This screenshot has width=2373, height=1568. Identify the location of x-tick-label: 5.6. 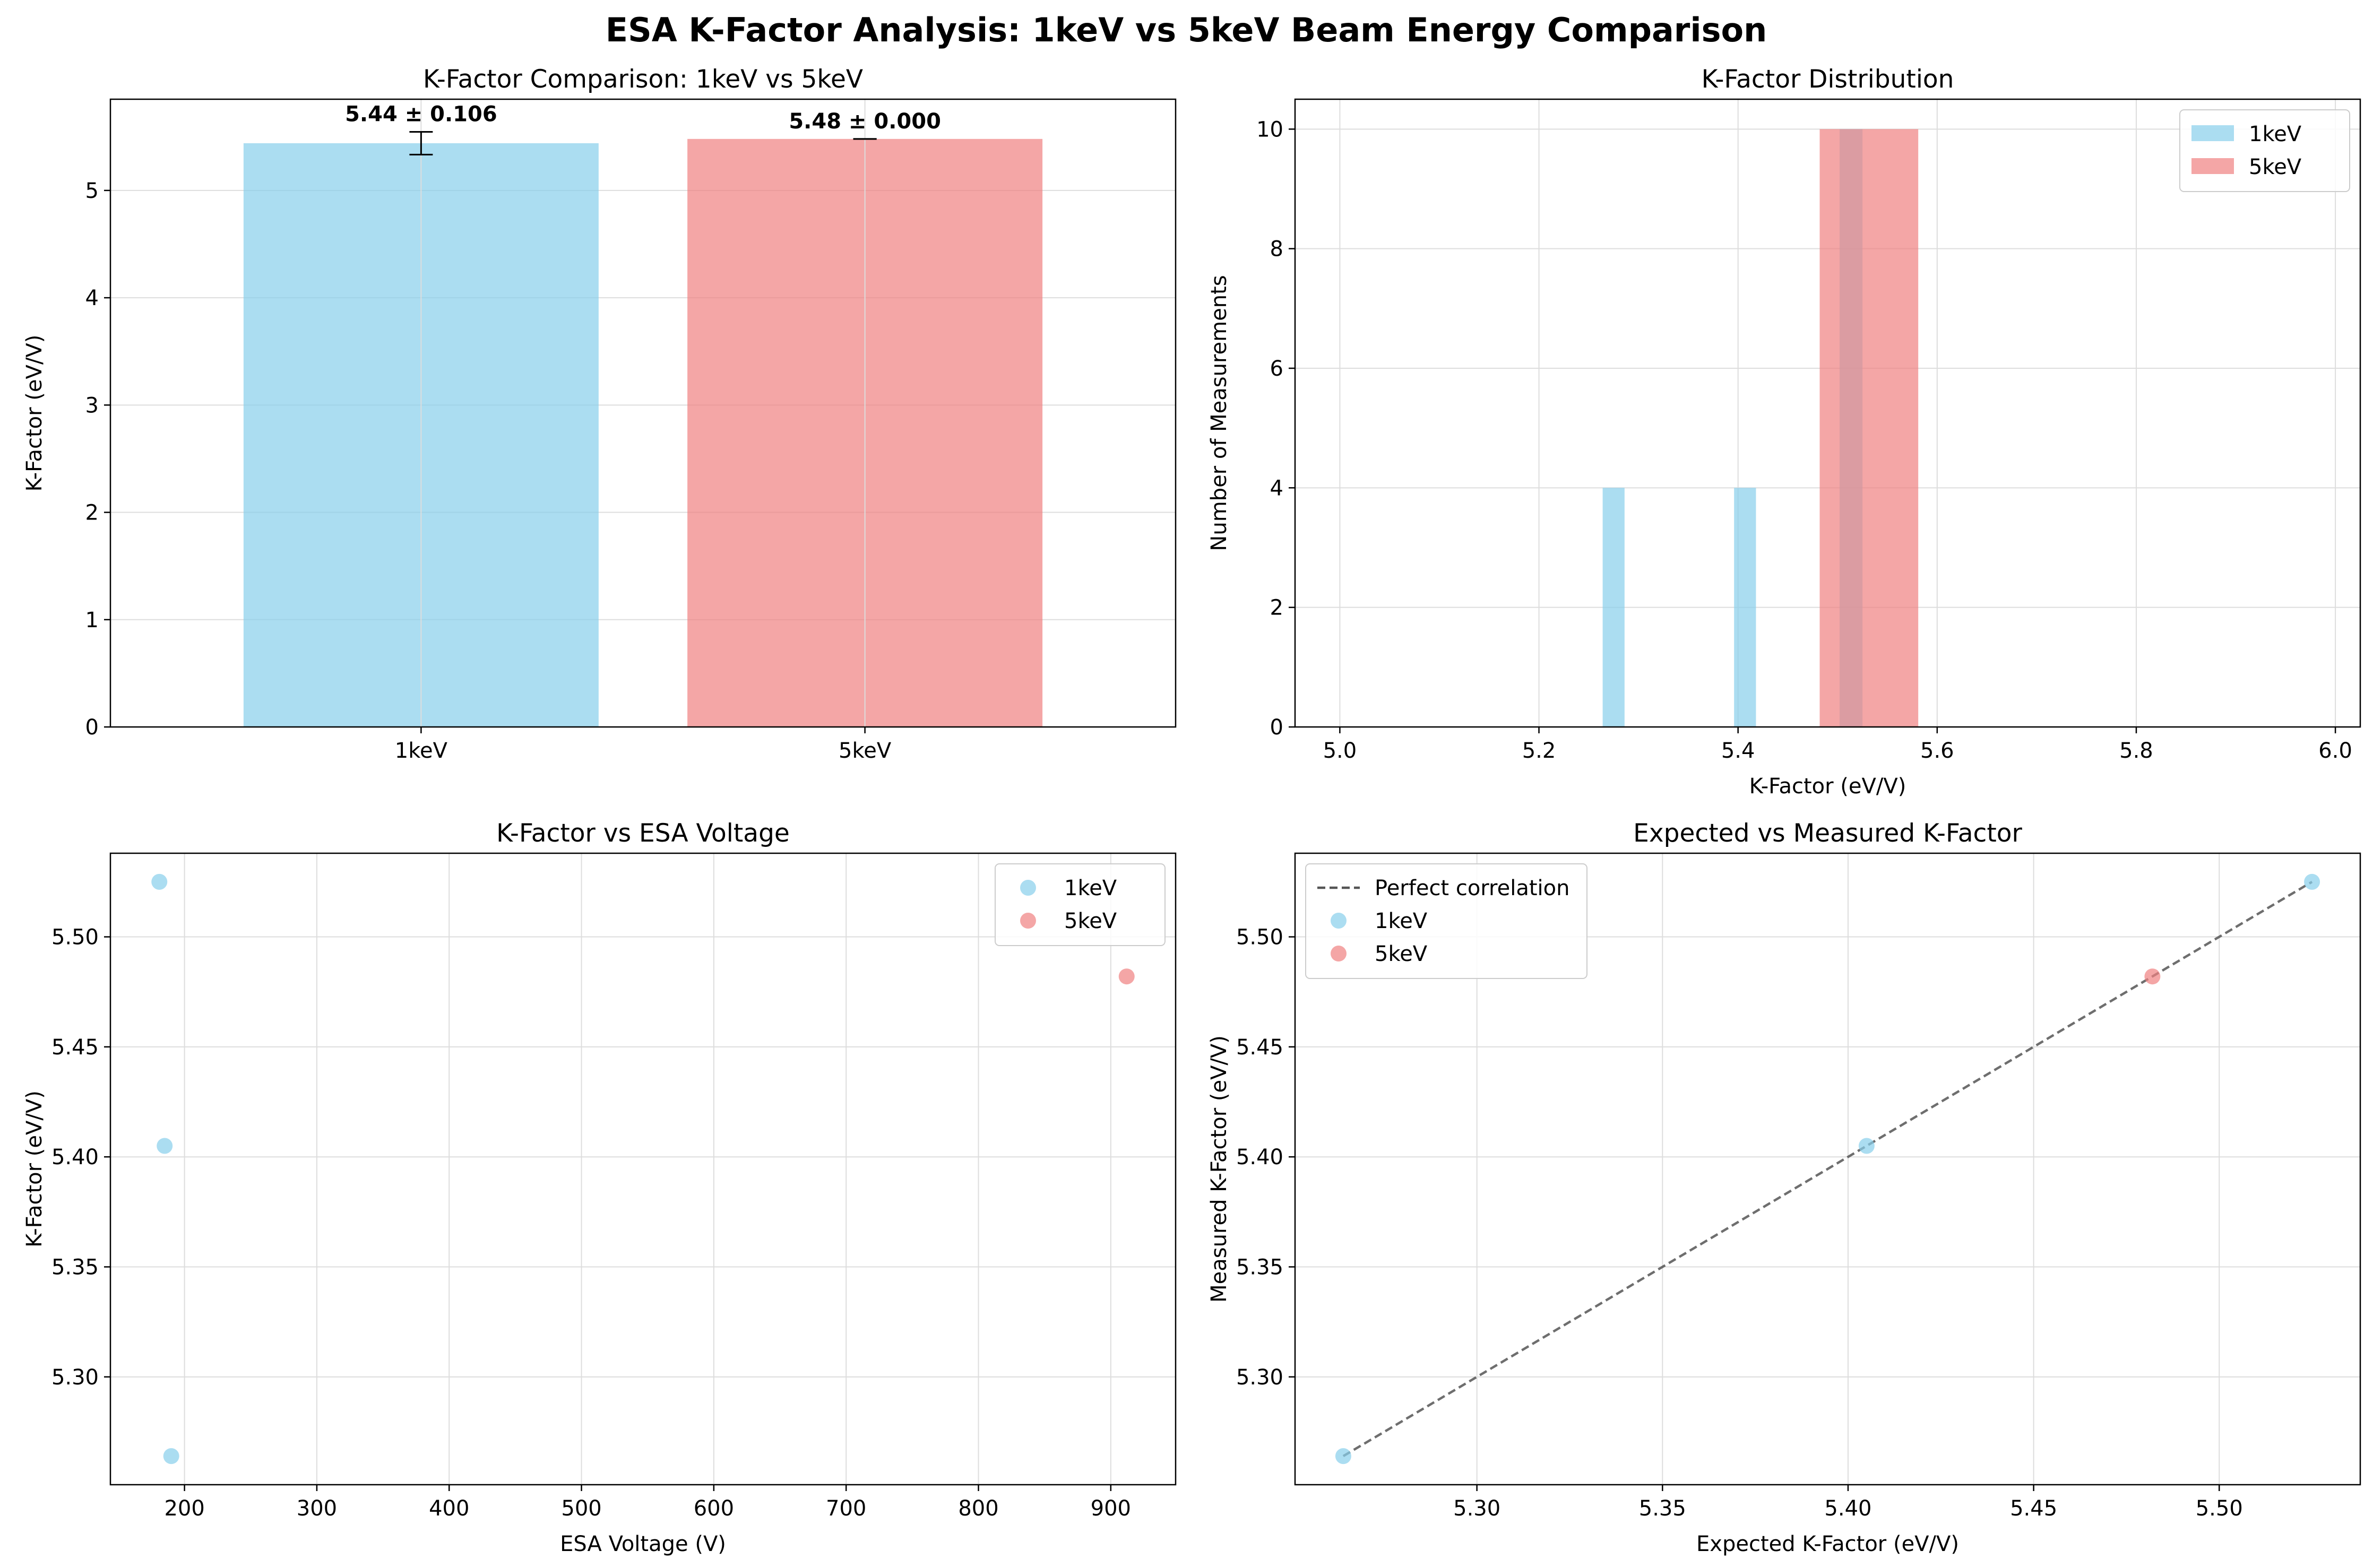
(1937, 751).